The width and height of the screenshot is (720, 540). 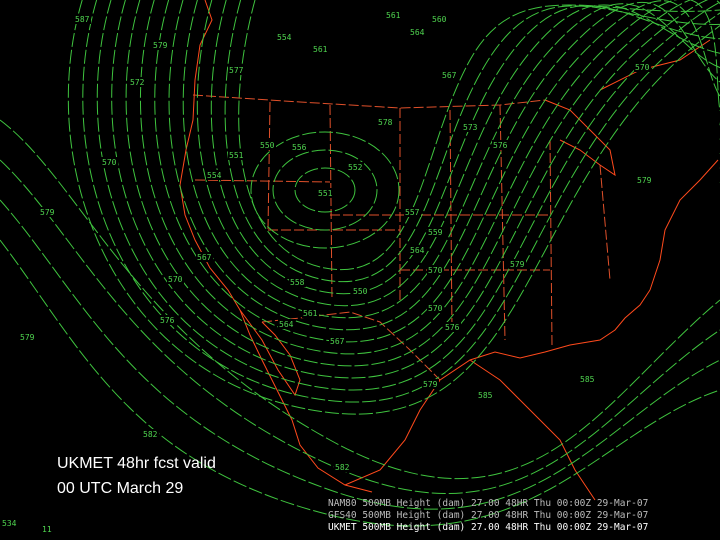 What do you see at coordinates (120, 488) in the screenshot?
I see `caption-line: 00 UTC March 29` at bounding box center [120, 488].